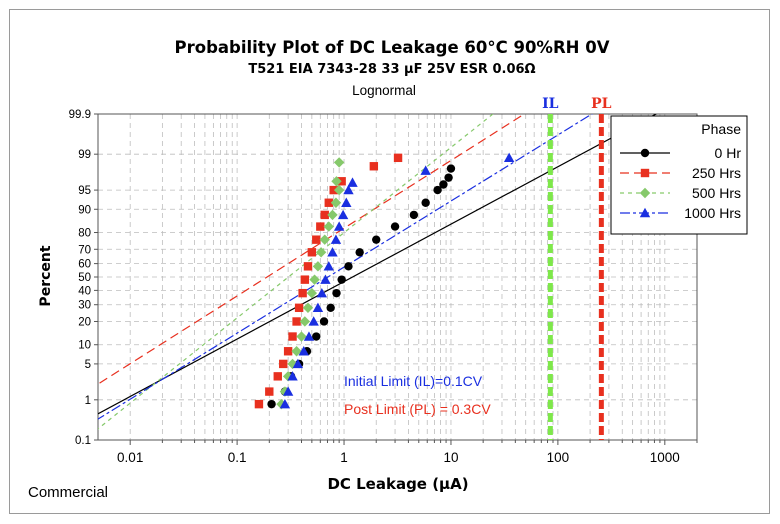  What do you see at coordinates (665, 457) in the screenshot?
I see `x-tick-label: 1000` at bounding box center [665, 457].